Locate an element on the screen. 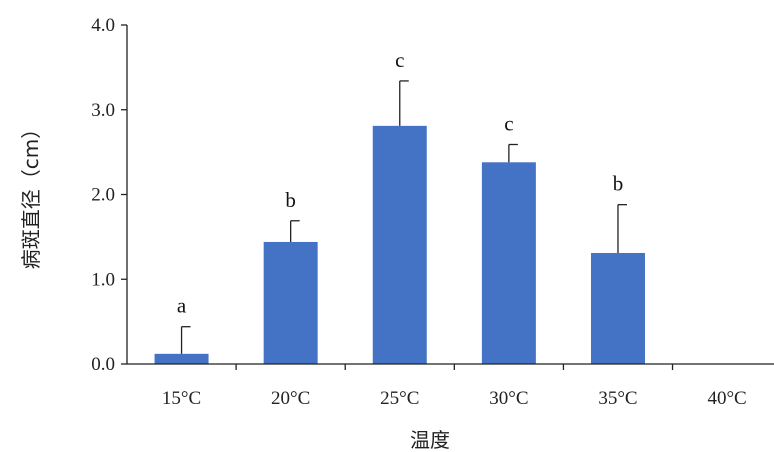 The image size is (774, 452). x-tick-label: 20°C is located at coordinates (290, 398).